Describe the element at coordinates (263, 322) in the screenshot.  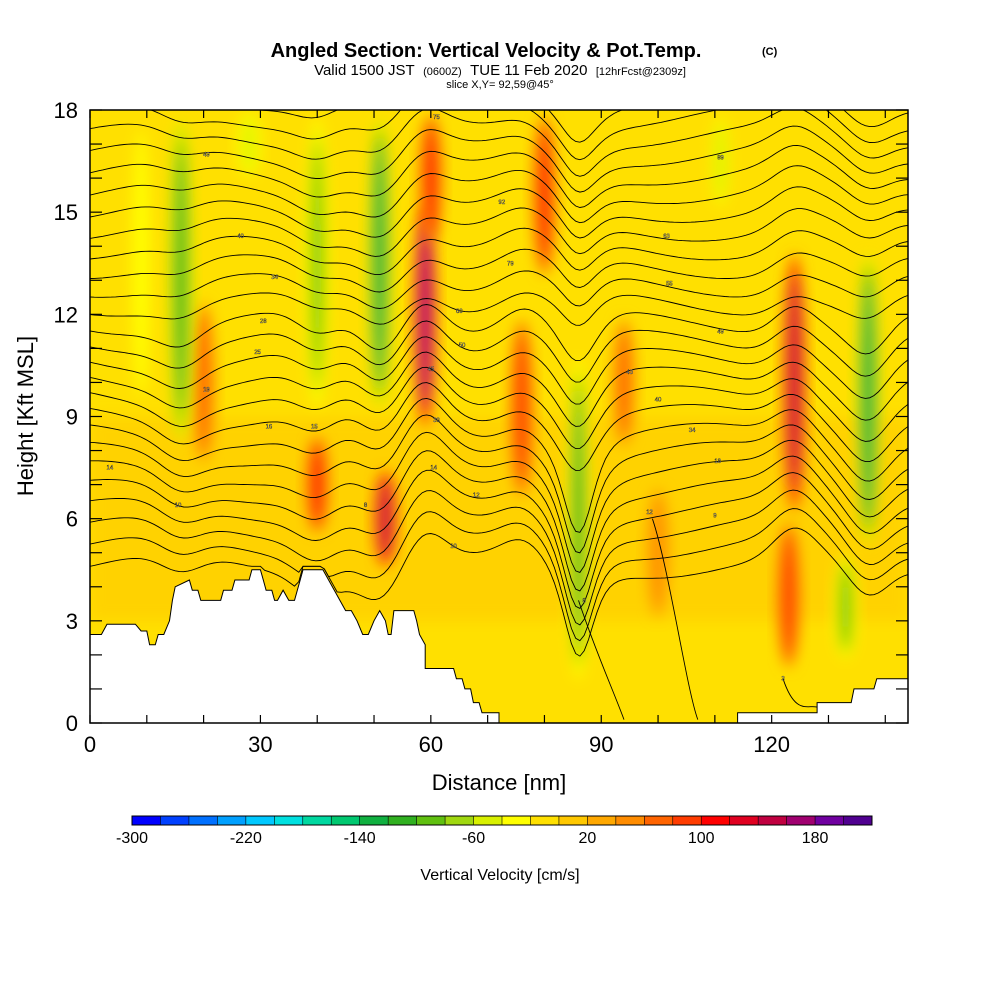
I see `contour-label: 28` at that location.